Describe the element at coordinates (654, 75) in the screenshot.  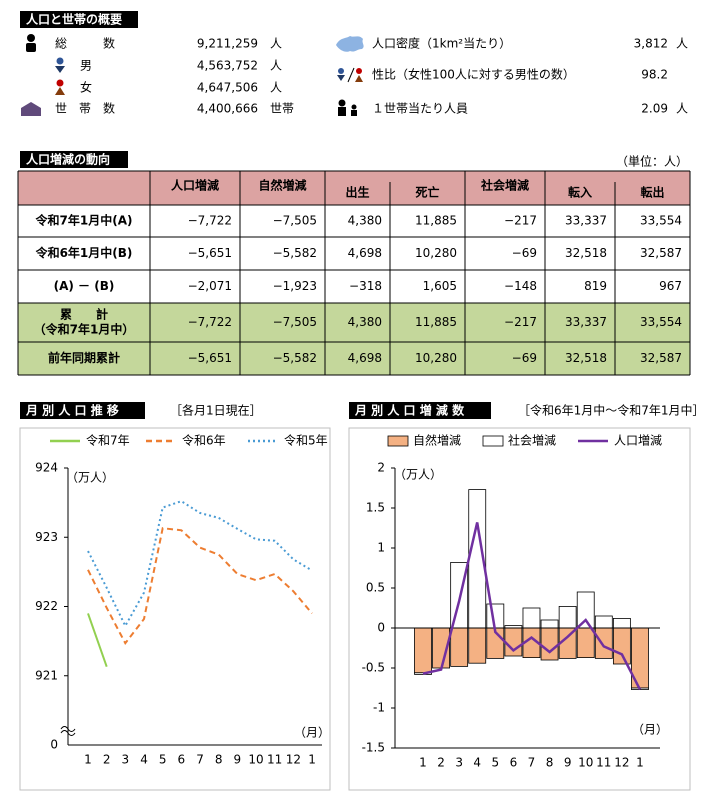
I see `summary-value: 98.2` at that location.